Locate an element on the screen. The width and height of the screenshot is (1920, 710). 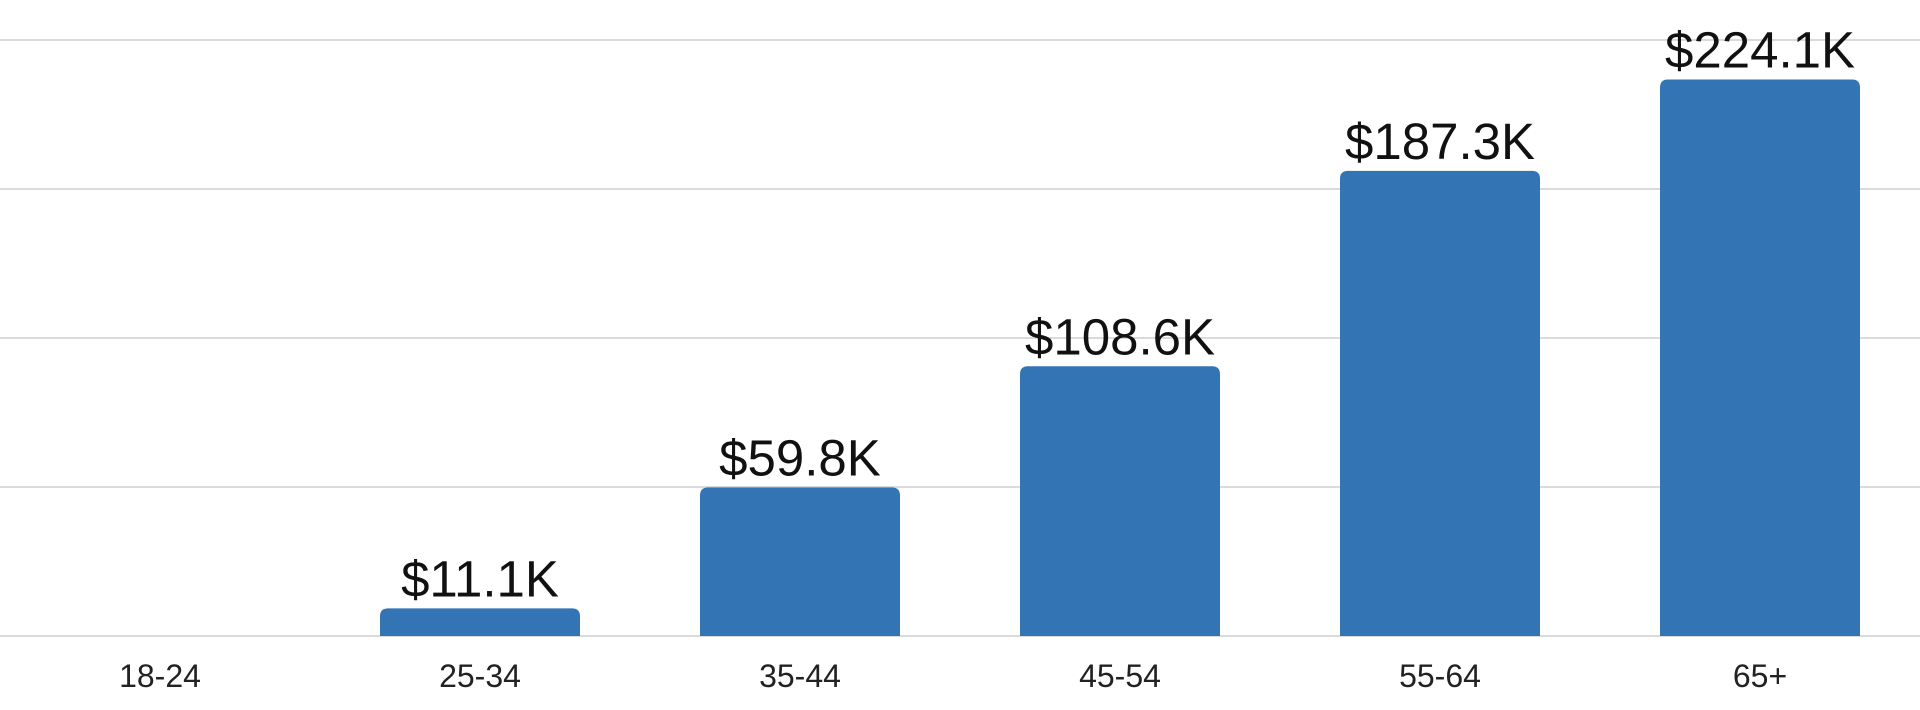
value-label-35-44: $59.8K is located at coordinates (800, 457).